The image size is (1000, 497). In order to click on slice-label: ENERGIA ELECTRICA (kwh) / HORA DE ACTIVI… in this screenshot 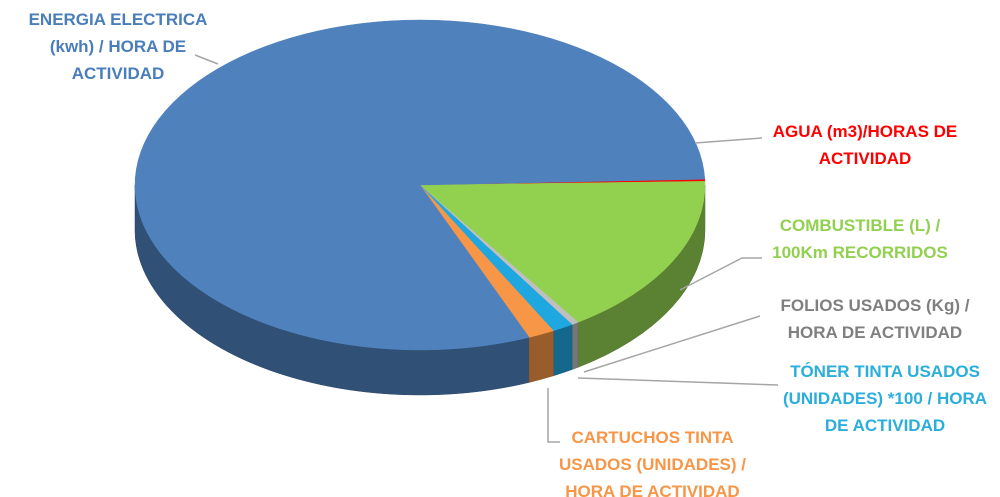, I will do `click(118, 46)`.